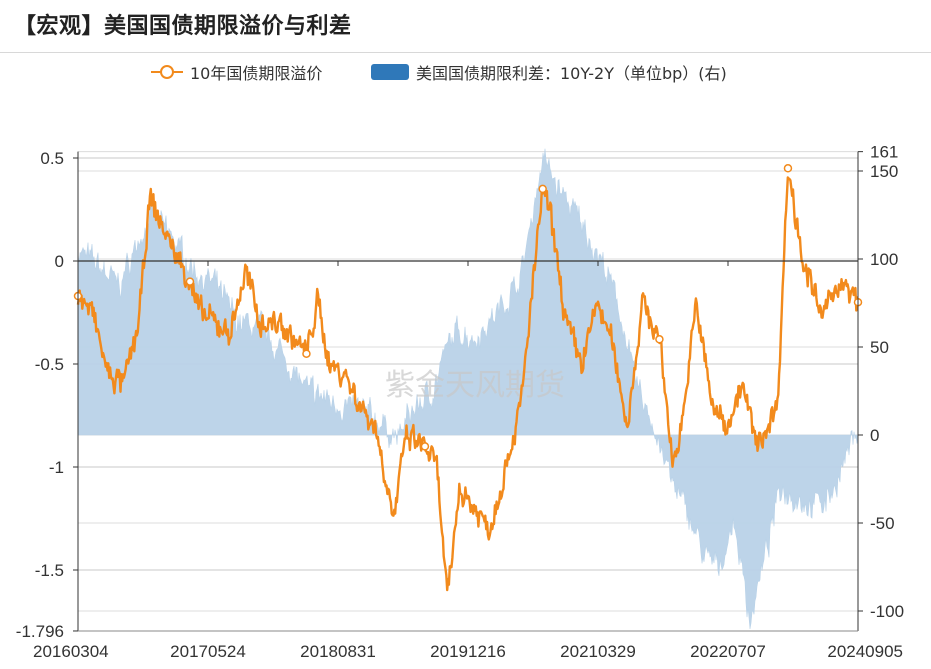 The height and width of the screenshot is (669, 931). Describe the element at coordinates (256, 73) in the screenshot. I see `legend-line-label: 10年国债期限溢价` at that location.